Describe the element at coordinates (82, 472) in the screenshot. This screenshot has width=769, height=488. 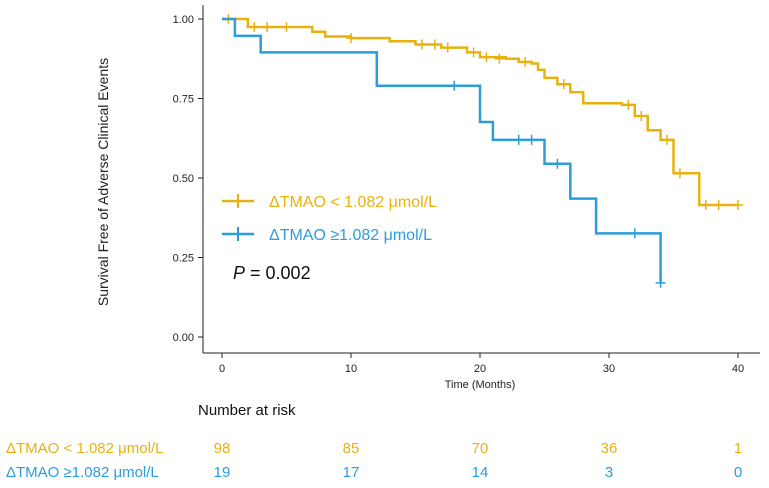
I see `risk-row-label-1: ΔTMAO ≥1.082 μmol/L` at that location.